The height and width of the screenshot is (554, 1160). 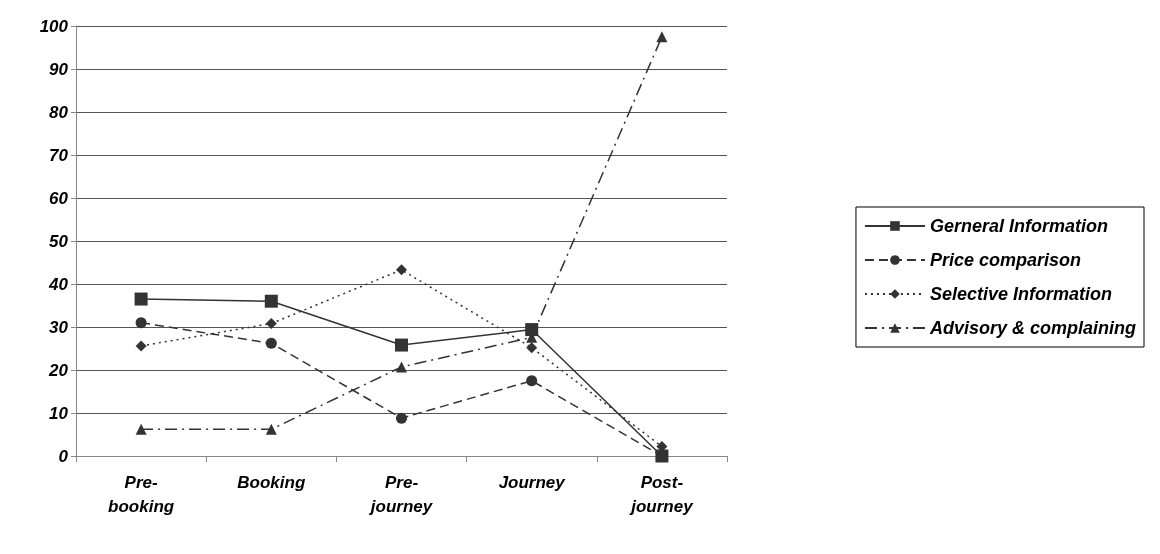 I want to click on y-tick-label: 20, so click(x=58, y=370).